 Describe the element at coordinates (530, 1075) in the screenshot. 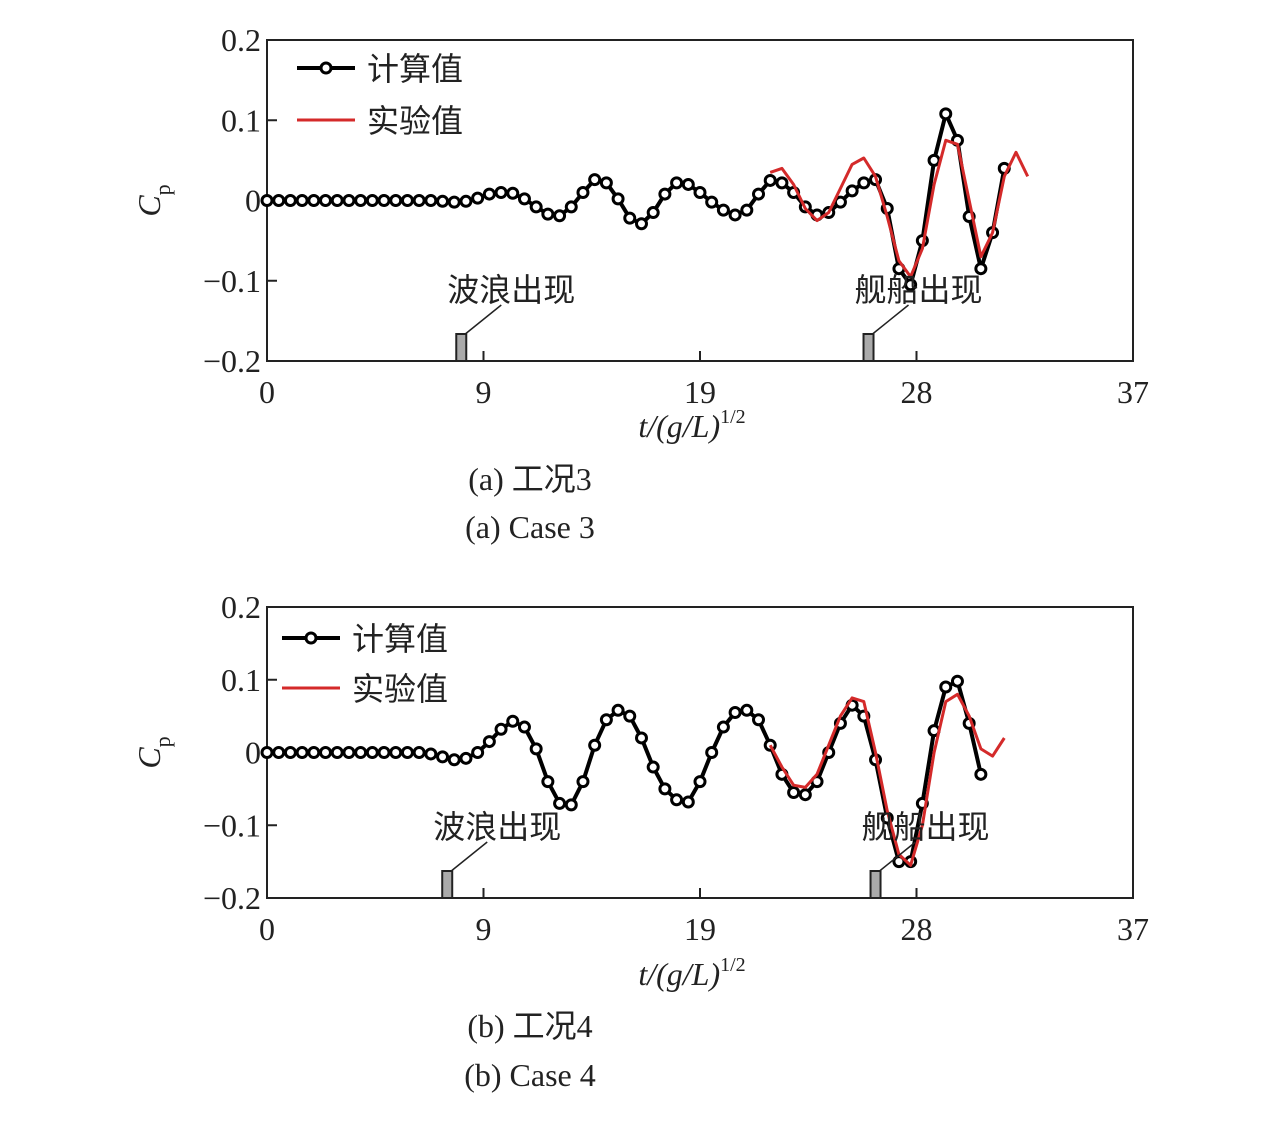

I see `caption-en: (b) Case 4` at that location.